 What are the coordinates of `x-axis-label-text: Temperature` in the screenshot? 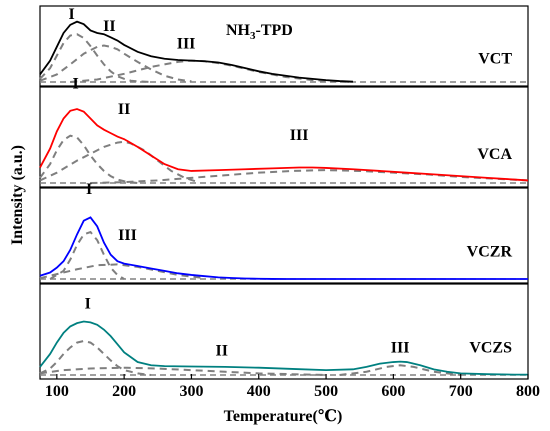 It's located at (268, 416).